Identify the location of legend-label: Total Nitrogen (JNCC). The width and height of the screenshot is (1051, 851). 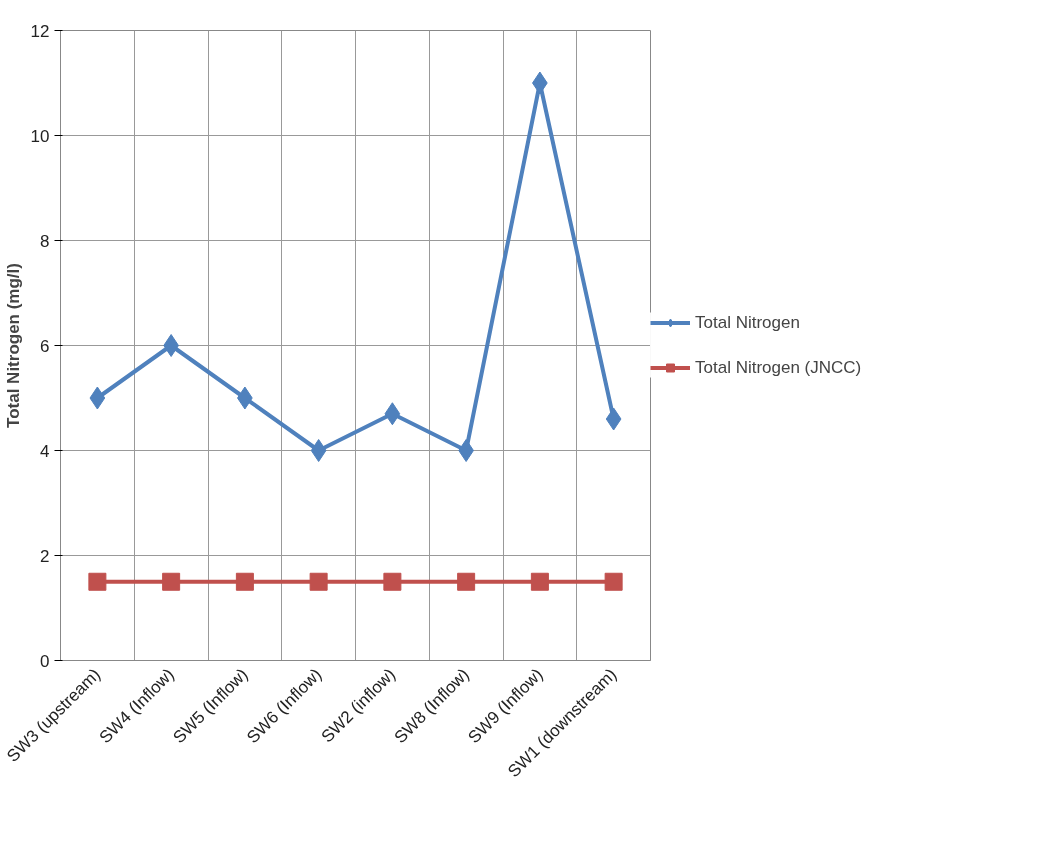
(778, 367).